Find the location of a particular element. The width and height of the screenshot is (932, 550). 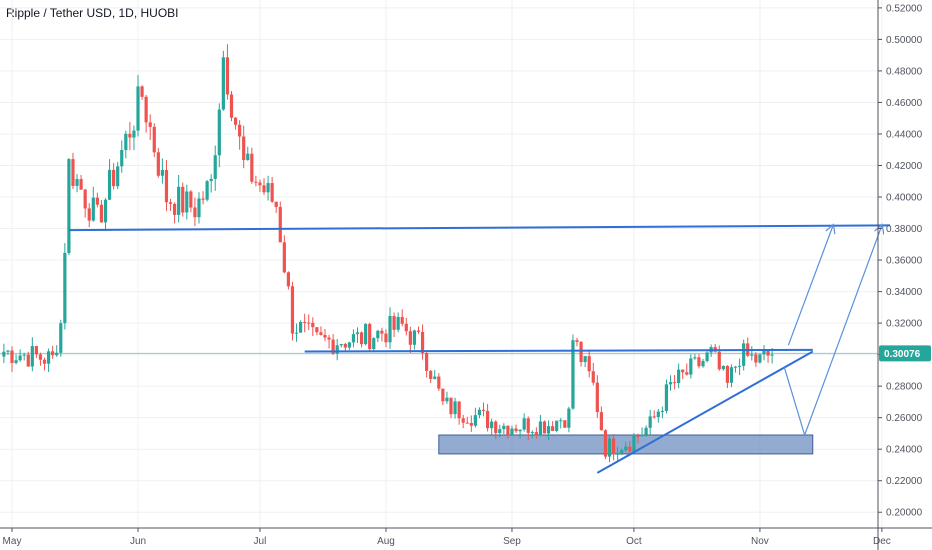

neckline is located at coordinates (558, 350).